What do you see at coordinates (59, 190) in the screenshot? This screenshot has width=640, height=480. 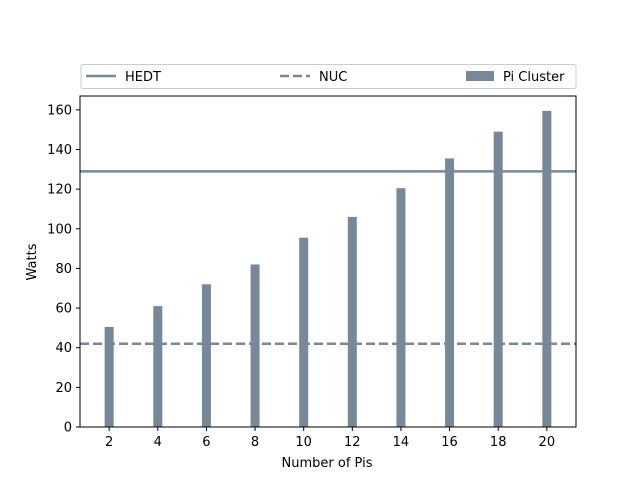 I see `y-tick-label-120: 120` at bounding box center [59, 190].